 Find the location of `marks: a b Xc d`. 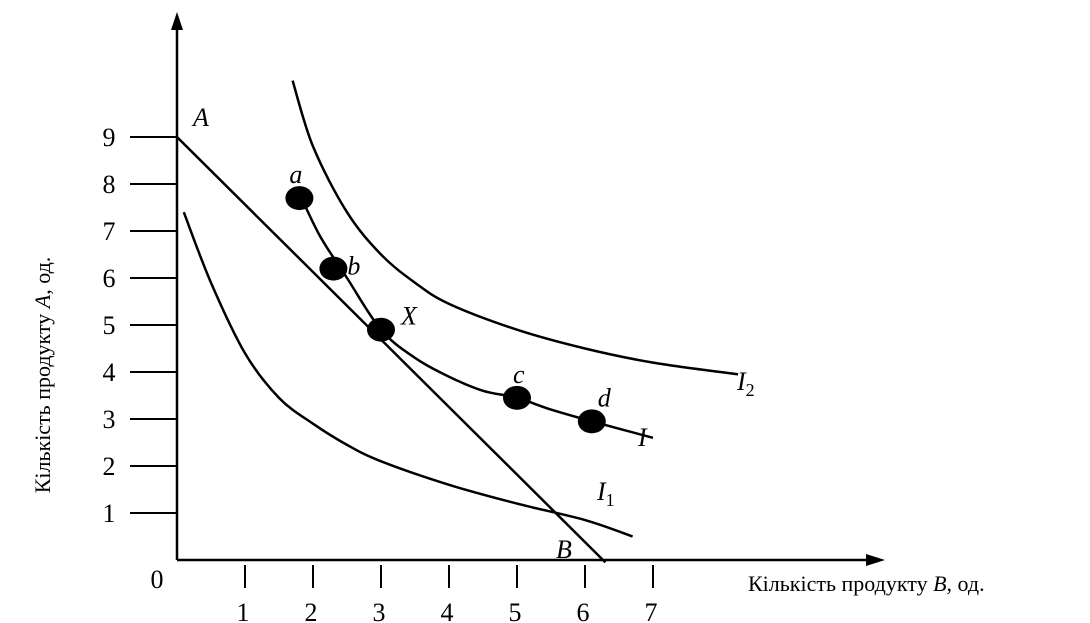

marks: a b Xc d is located at coordinates (448, 297).